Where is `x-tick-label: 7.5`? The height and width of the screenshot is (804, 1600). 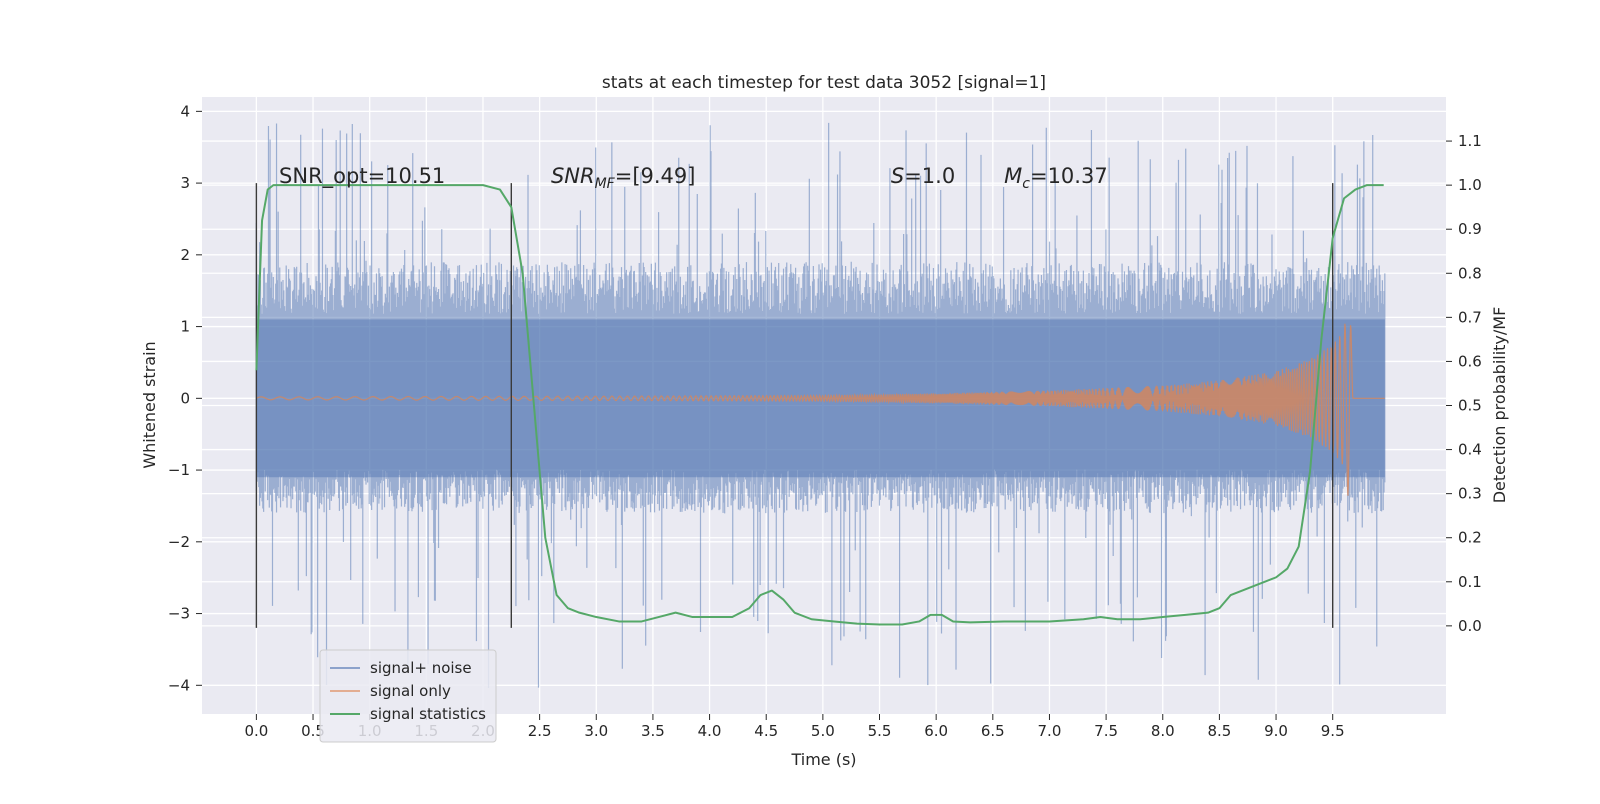 x-tick-label: 7.5 is located at coordinates (1106, 731).